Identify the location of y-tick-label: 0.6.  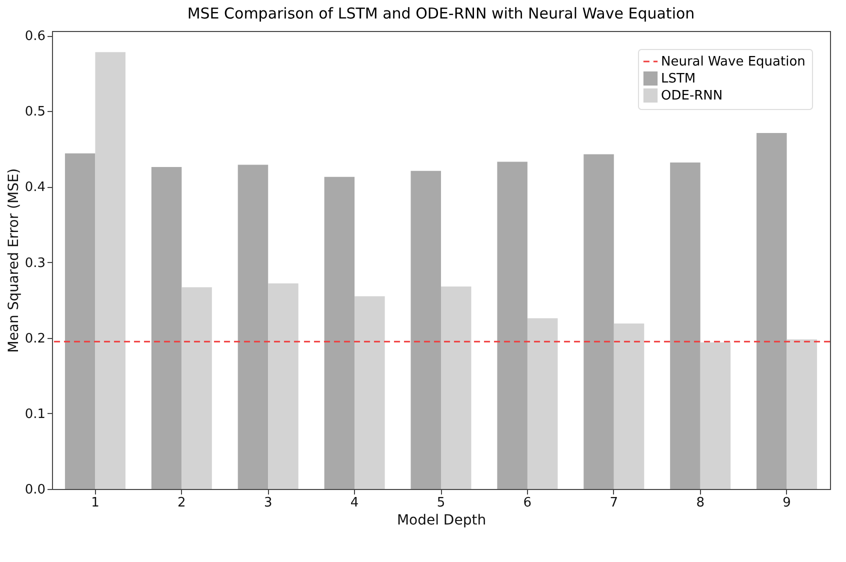
(35, 36).